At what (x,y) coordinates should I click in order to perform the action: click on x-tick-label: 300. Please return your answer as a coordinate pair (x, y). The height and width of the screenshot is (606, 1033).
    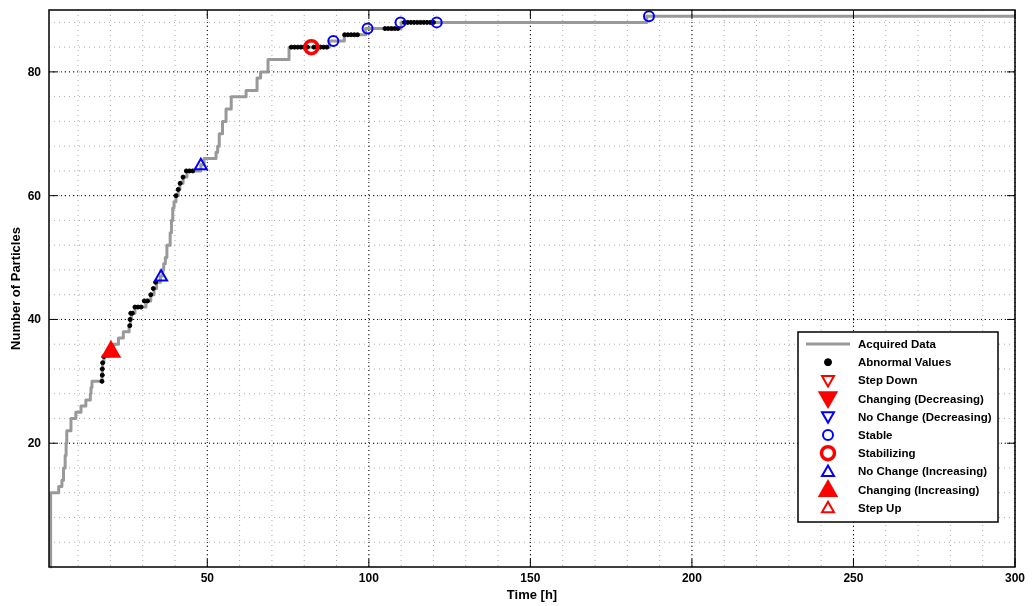
    Looking at the image, I should click on (1015, 578).